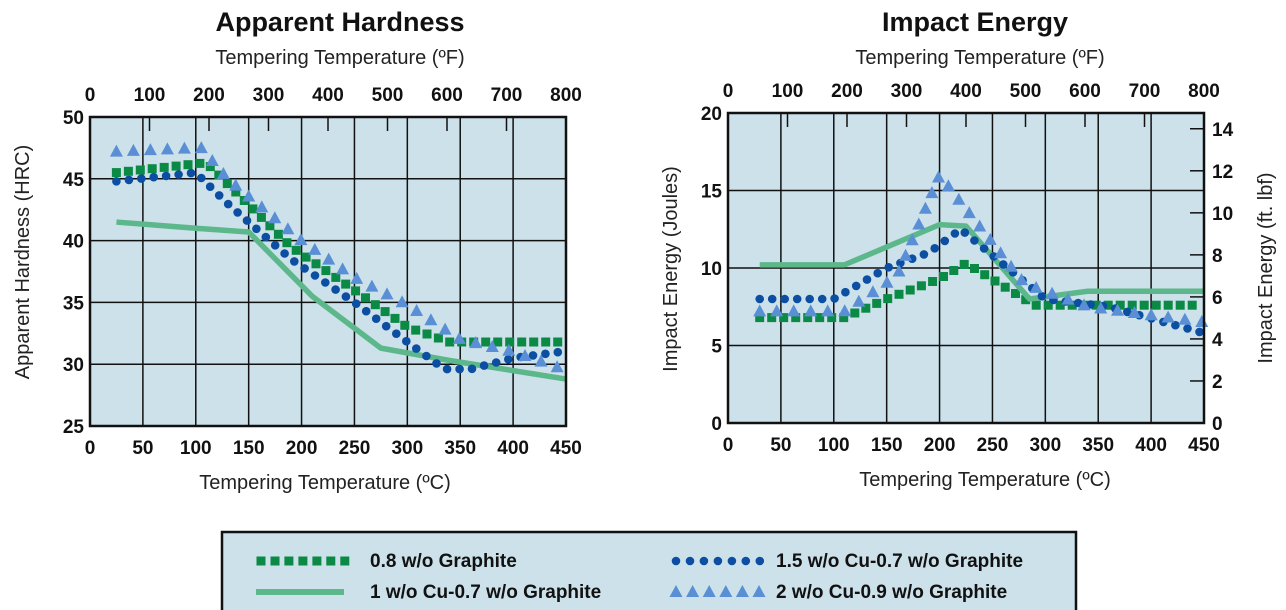  What do you see at coordinates (388, 95) in the screenshot?
I see `top-tick-label-500: 500` at bounding box center [388, 95].